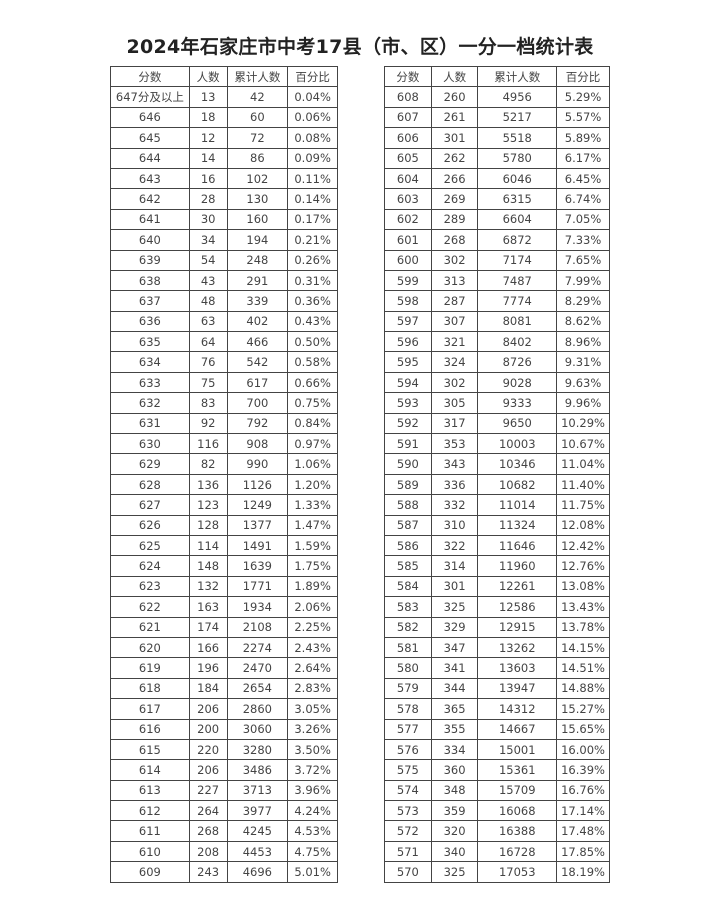 The image size is (720, 904). Describe the element at coordinates (312, 240) in the screenshot. I see `percent-cell: 0.21%` at that location.